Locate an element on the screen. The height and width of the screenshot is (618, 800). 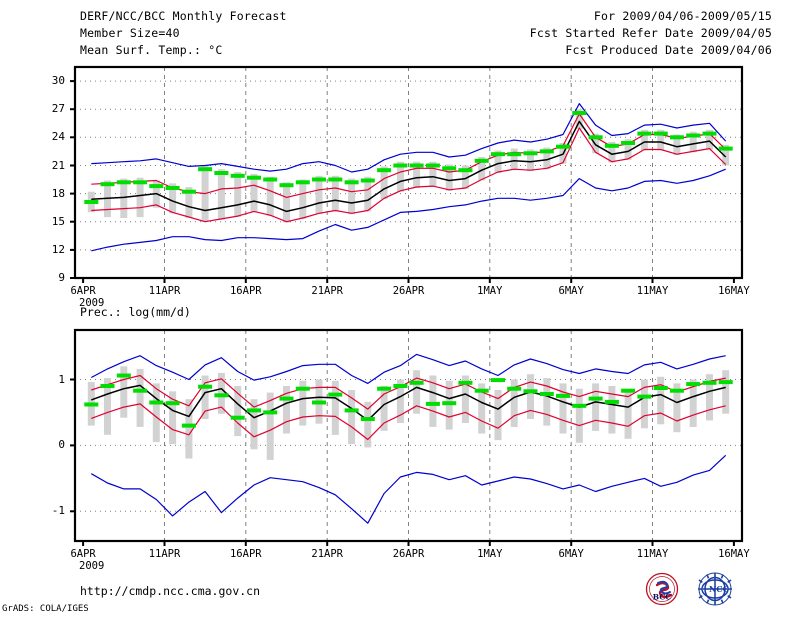
x-axis-label-precipitation: 1MAY is located at coordinates (490, 554).